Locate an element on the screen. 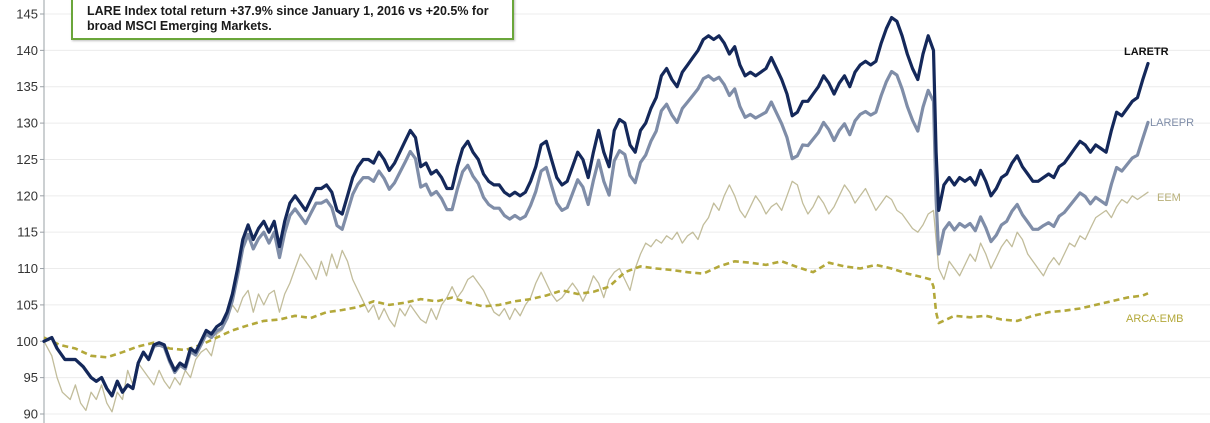 The width and height of the screenshot is (1210, 423). y-tick-label: 135 is located at coordinates (27, 86).